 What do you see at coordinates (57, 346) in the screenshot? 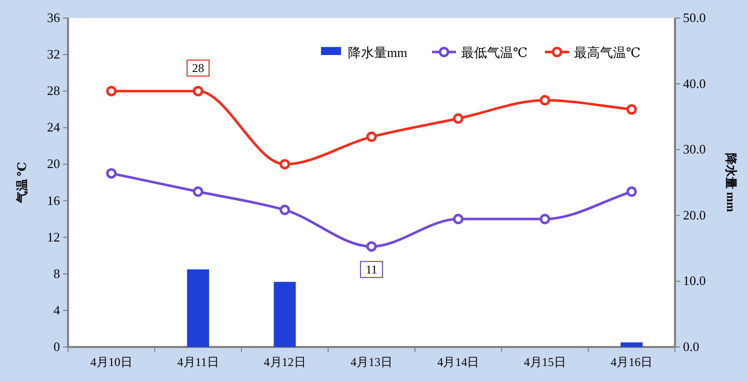
I see `y-tick-label: 0` at bounding box center [57, 346].